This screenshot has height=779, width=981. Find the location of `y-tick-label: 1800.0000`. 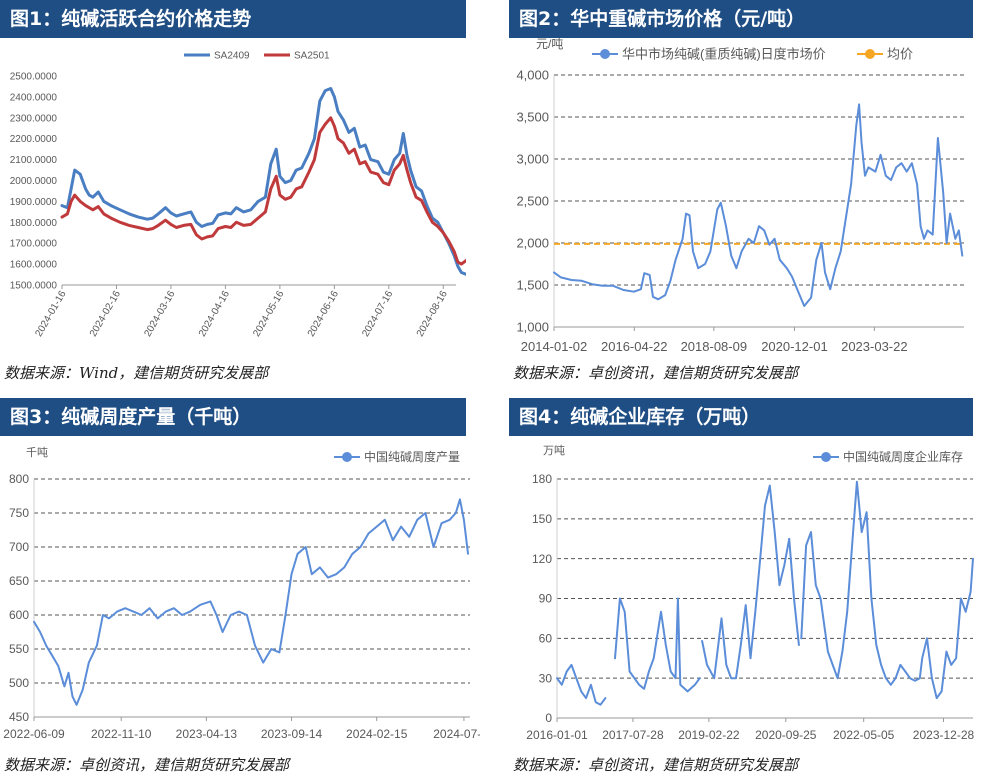

y-tick-label: 1800.0000 is located at coordinates (34, 223).